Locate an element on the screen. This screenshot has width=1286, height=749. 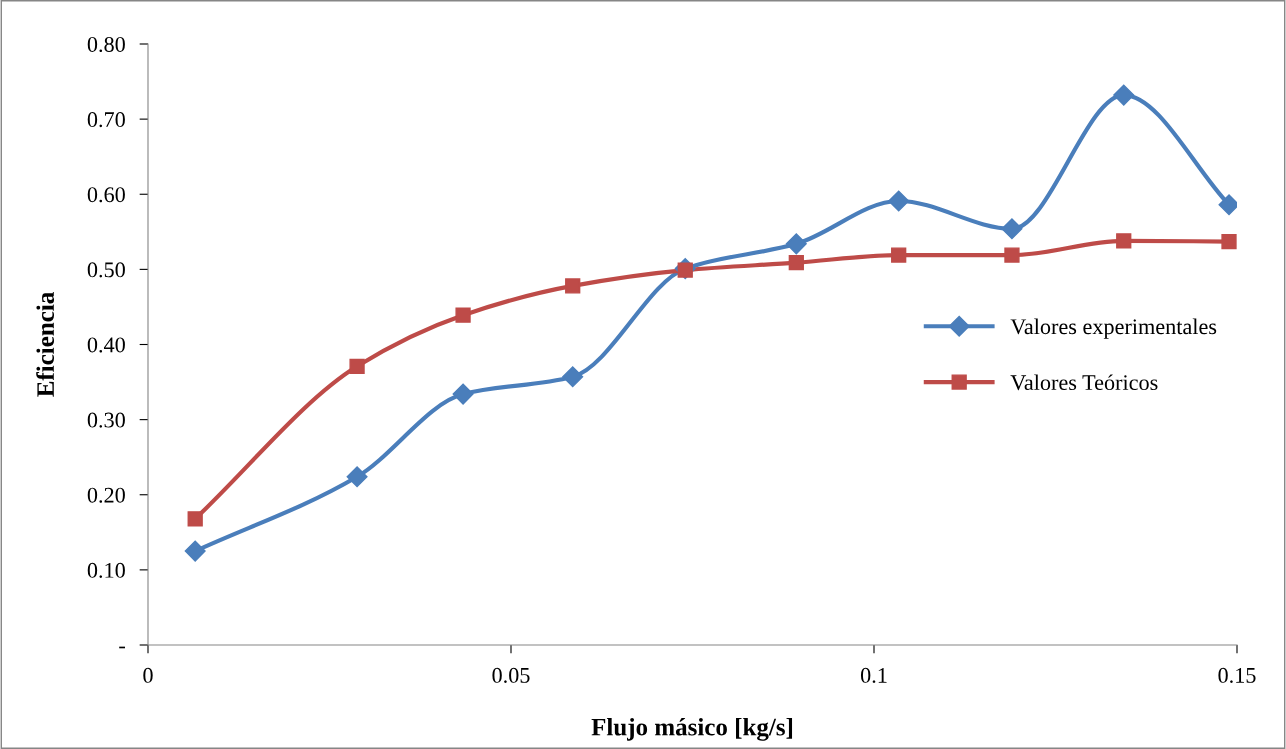
y-tick-label: - is located at coordinates (122, 647).